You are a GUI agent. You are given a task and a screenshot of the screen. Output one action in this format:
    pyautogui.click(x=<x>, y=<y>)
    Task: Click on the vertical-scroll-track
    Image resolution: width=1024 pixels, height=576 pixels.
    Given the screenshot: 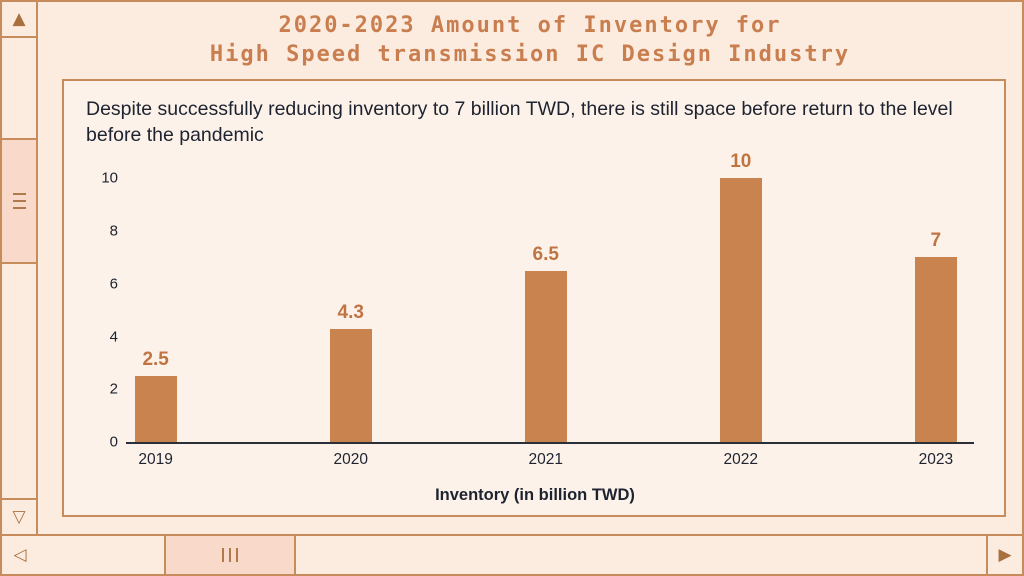 What is the action you would take?
    pyautogui.click(x=19, y=268)
    